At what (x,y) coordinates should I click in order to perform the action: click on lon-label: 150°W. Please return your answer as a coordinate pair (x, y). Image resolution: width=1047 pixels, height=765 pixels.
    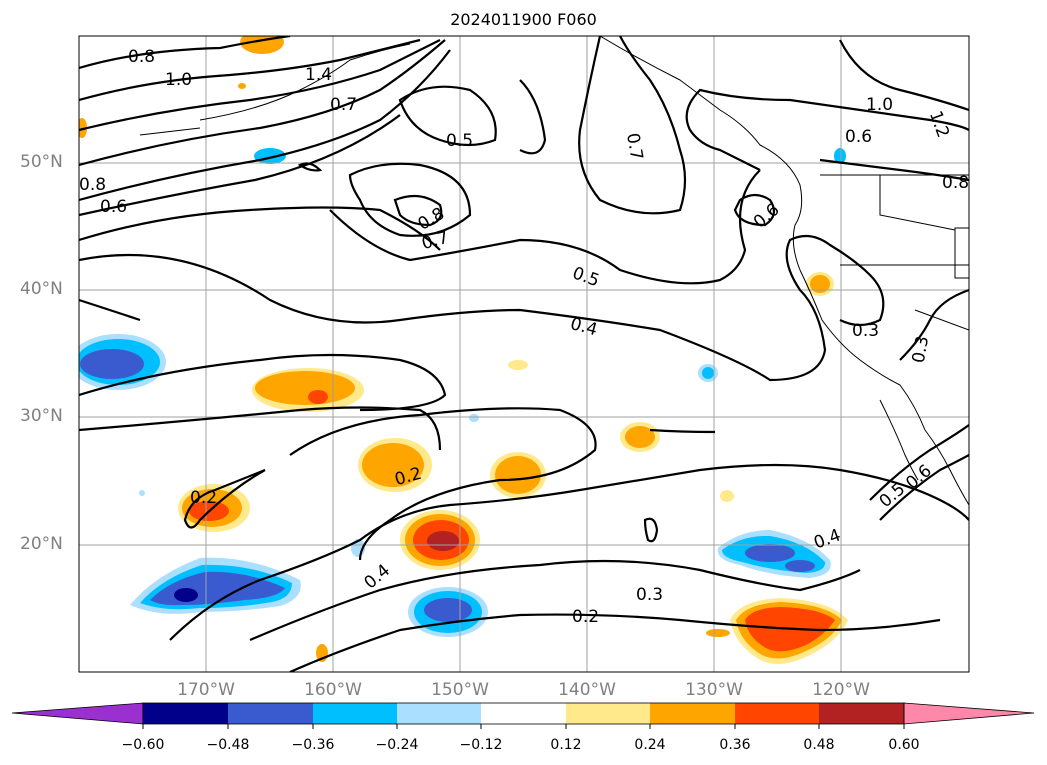
    Looking at the image, I should click on (460, 690).